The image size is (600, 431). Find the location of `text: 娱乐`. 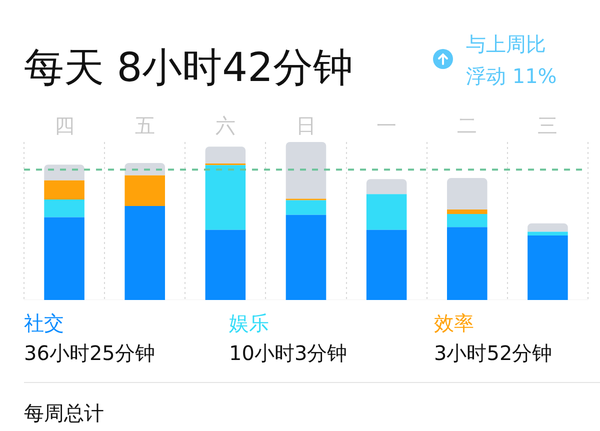

text: 娱乐 is located at coordinates (249, 323).